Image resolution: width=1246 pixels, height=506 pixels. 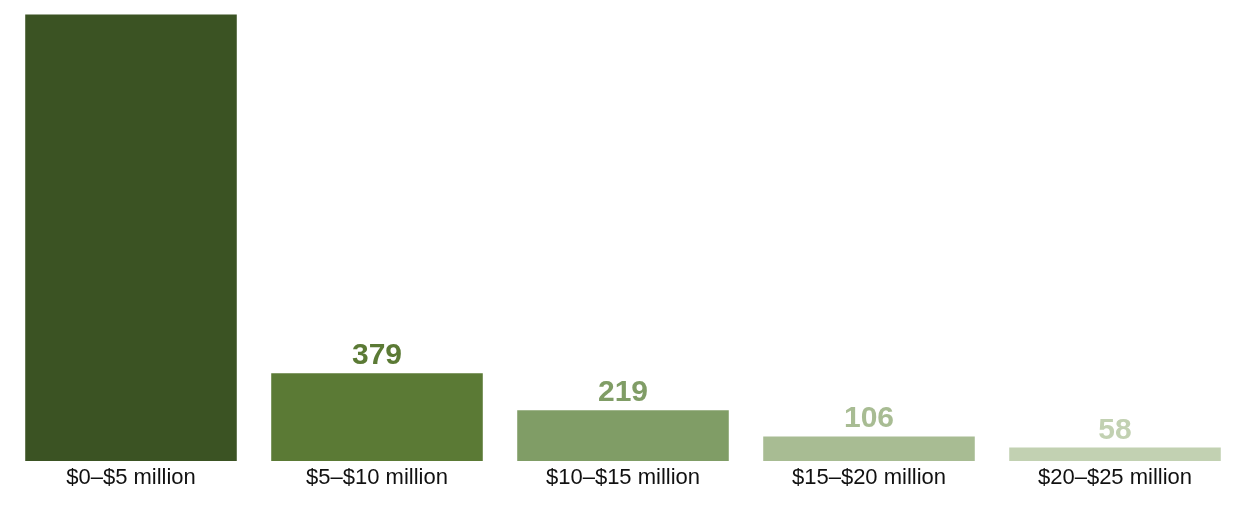 What do you see at coordinates (1115, 476) in the screenshot?
I see `x-tick-label: $20–$25 million` at bounding box center [1115, 476].